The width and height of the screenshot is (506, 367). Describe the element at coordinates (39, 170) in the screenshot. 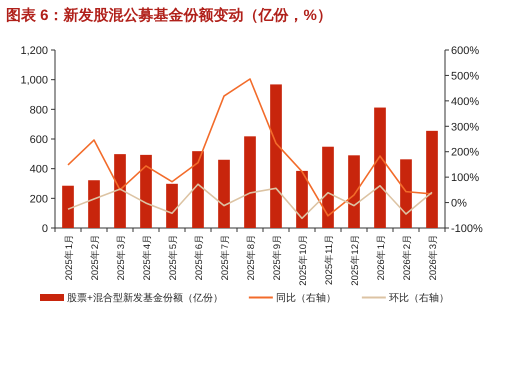

I see `y-tick-label: 400` at that location.